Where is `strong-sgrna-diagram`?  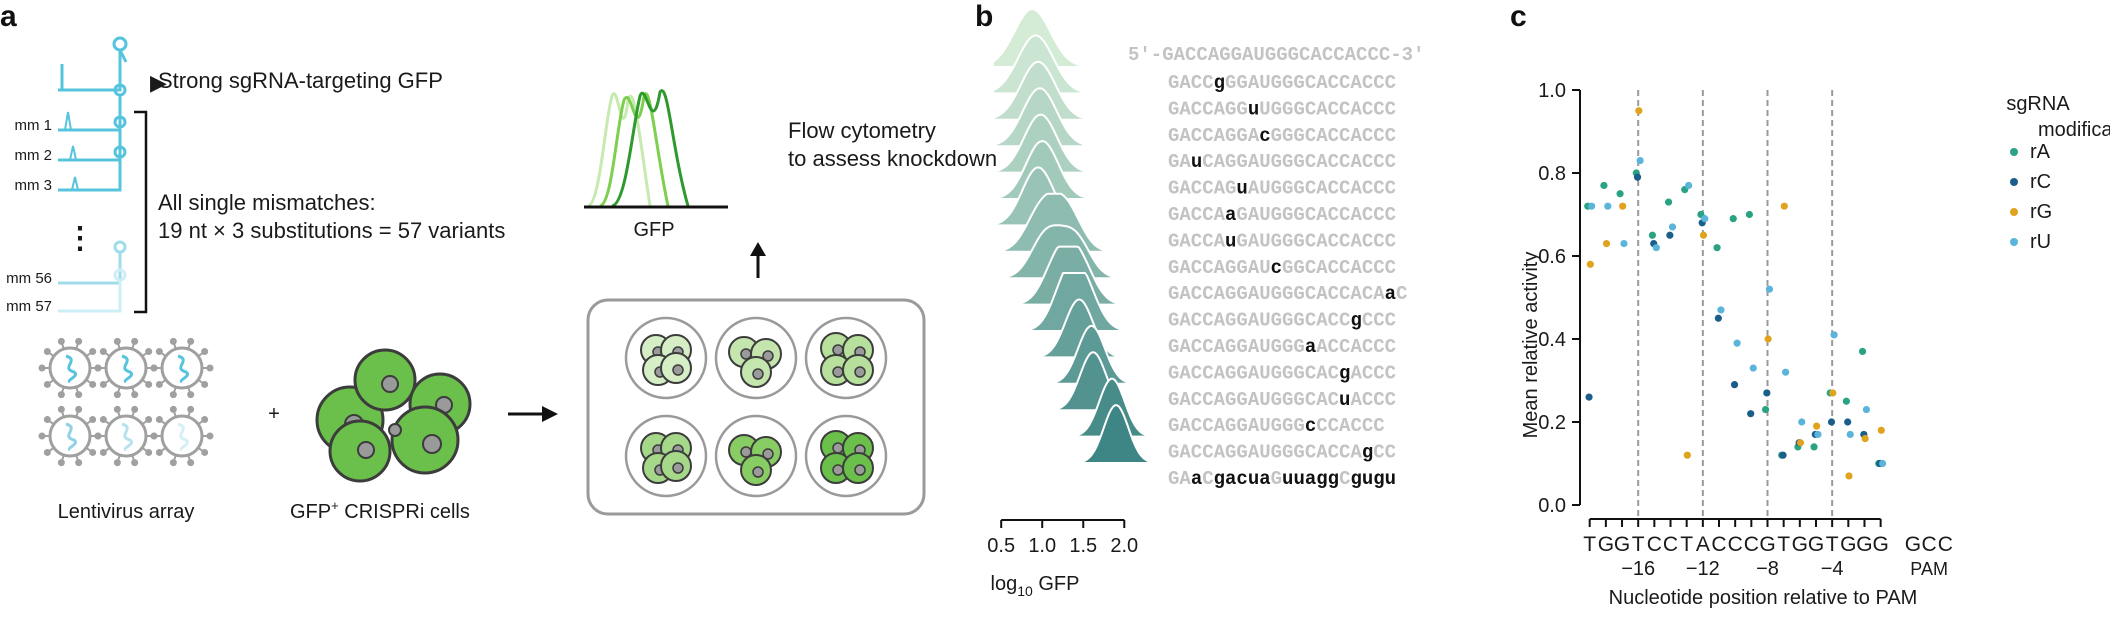
strong-sgrna-diagram is located at coordinates (93, 64).